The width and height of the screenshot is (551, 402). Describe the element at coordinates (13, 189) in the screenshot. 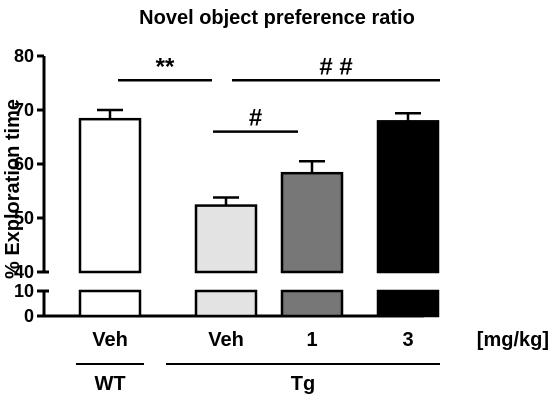

I see `y-axis-label: % Exploration time` at that location.